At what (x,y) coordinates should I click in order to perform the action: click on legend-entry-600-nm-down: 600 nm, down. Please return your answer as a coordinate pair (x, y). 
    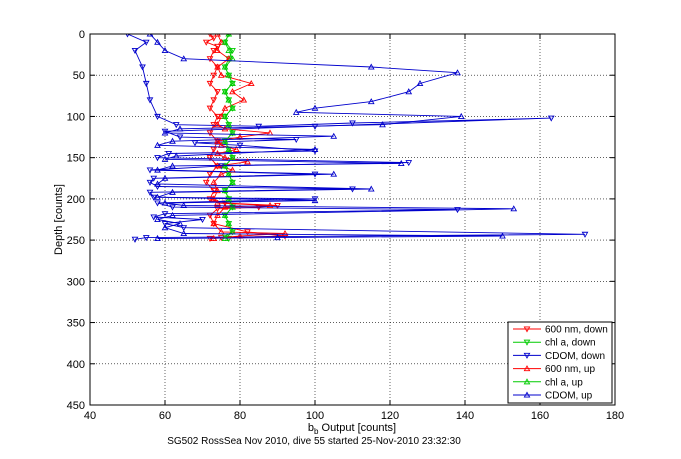
    Looking at the image, I should click on (560, 330).